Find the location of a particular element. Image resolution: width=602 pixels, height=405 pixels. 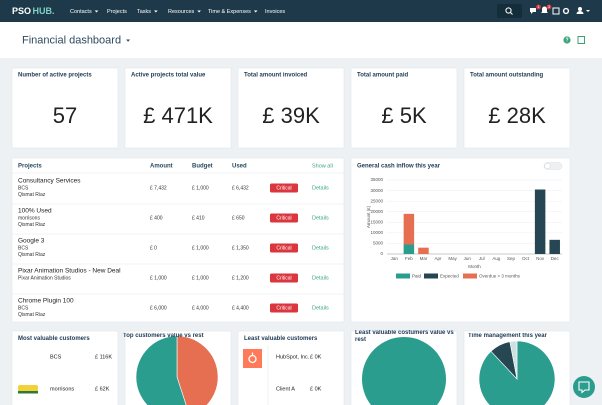

column-header: Projects is located at coordinates (30, 167).